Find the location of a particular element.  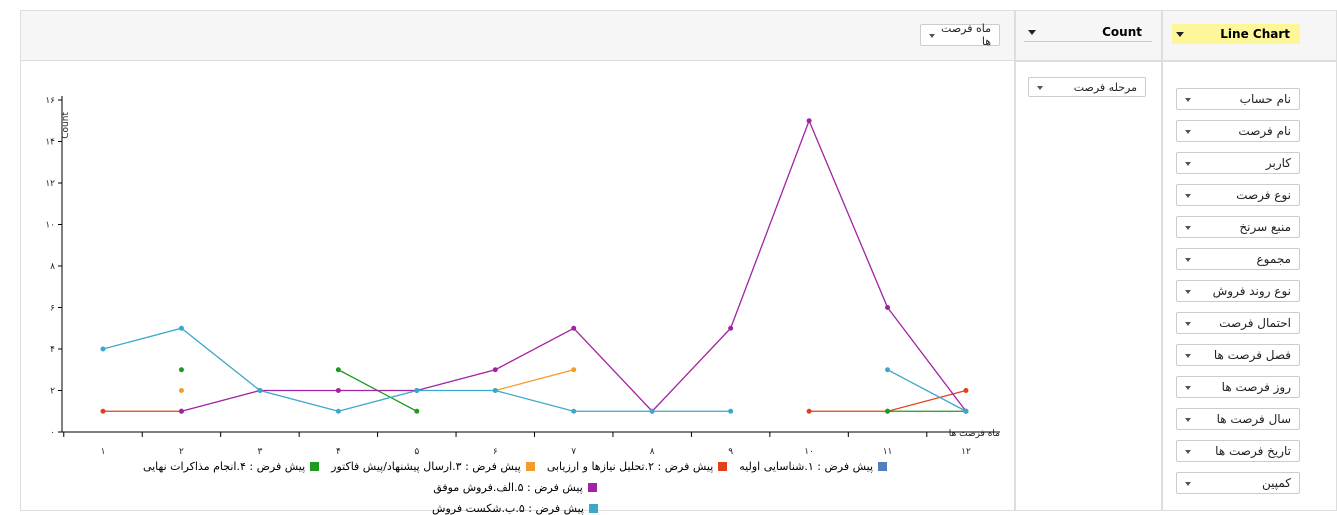

y-tick-label: ۱۲ is located at coordinates (50, 184).